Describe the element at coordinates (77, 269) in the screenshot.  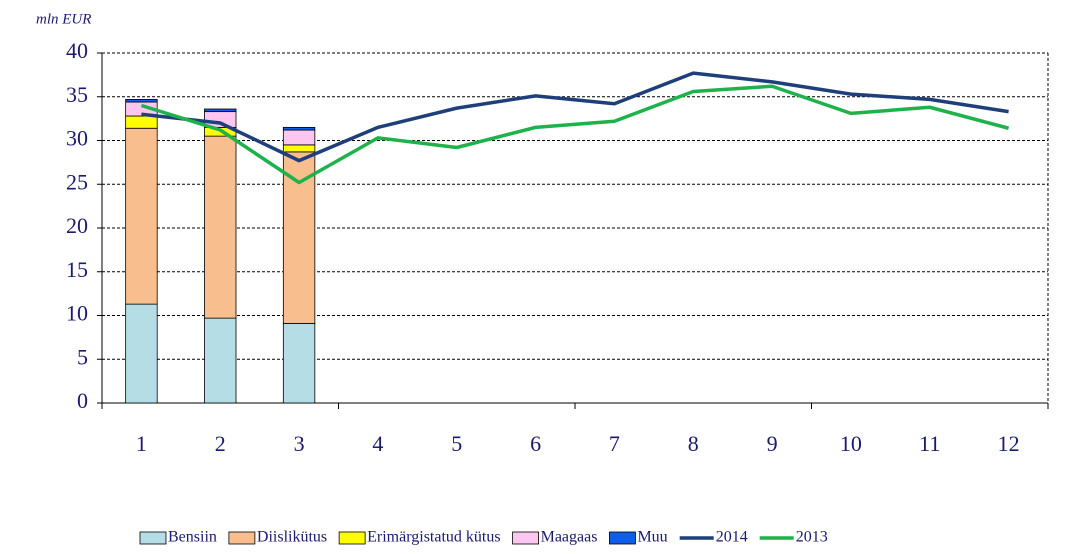
I see `y-tick-label: 15` at that location.